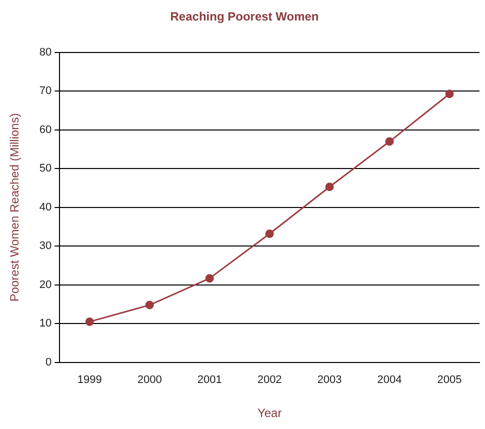  What do you see at coordinates (45, 91) in the screenshot?
I see `y-tick-label: 70` at bounding box center [45, 91].